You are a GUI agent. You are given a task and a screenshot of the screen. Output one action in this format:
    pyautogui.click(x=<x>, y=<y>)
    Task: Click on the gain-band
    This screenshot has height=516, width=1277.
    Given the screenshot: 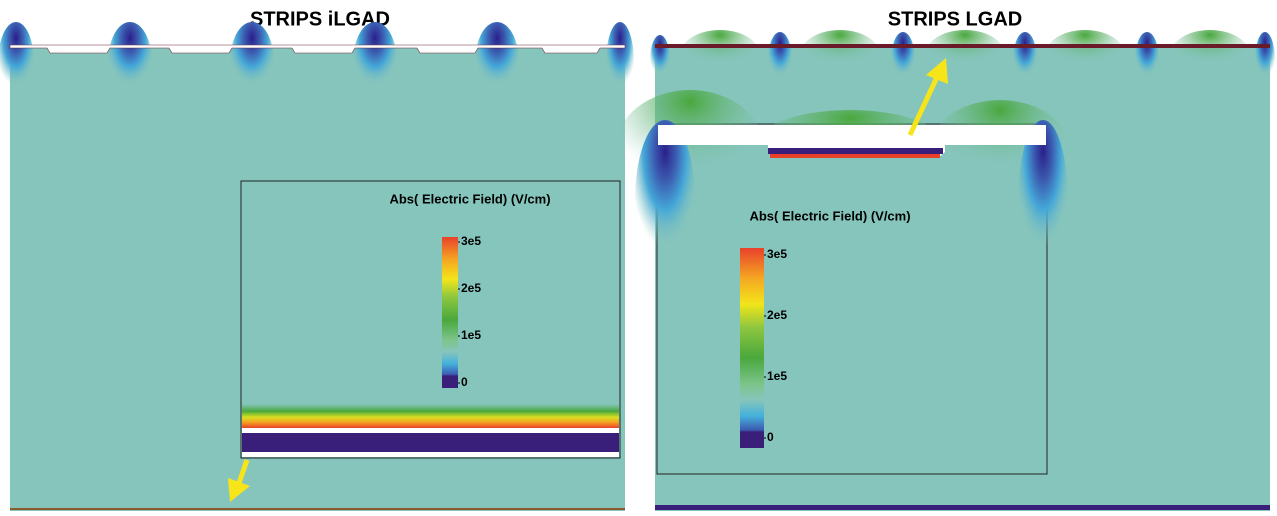 What is the action you would take?
    pyautogui.click(x=430, y=416)
    